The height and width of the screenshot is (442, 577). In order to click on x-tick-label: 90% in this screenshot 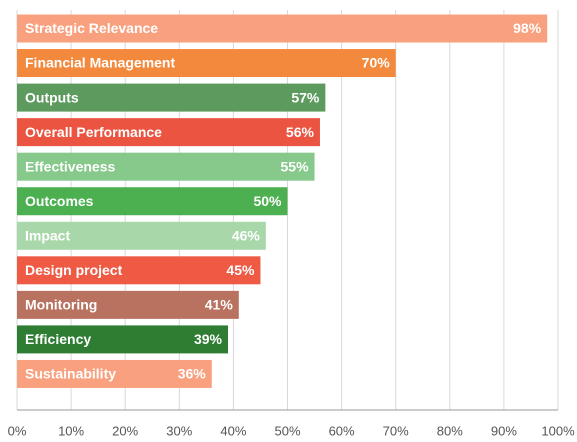, I will do `click(504, 430)`.